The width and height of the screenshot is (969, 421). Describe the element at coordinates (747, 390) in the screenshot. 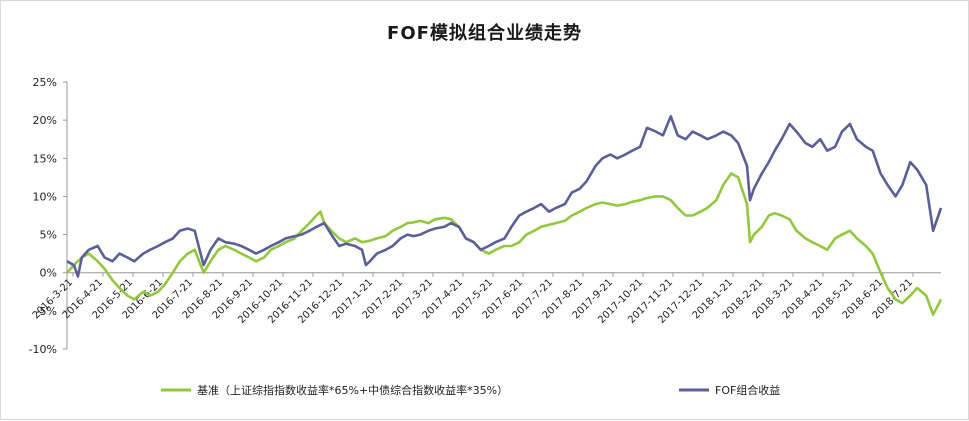

I see `legend-label-fof: FOF组合收益` at that location.